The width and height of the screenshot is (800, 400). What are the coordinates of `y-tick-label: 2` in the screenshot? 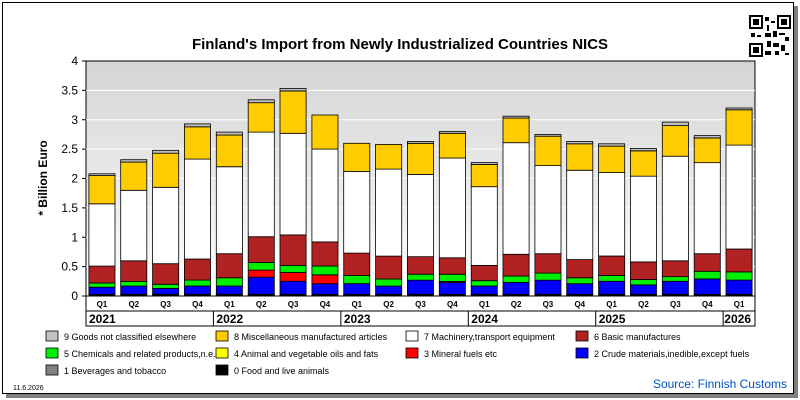 It's located at (74, 179).